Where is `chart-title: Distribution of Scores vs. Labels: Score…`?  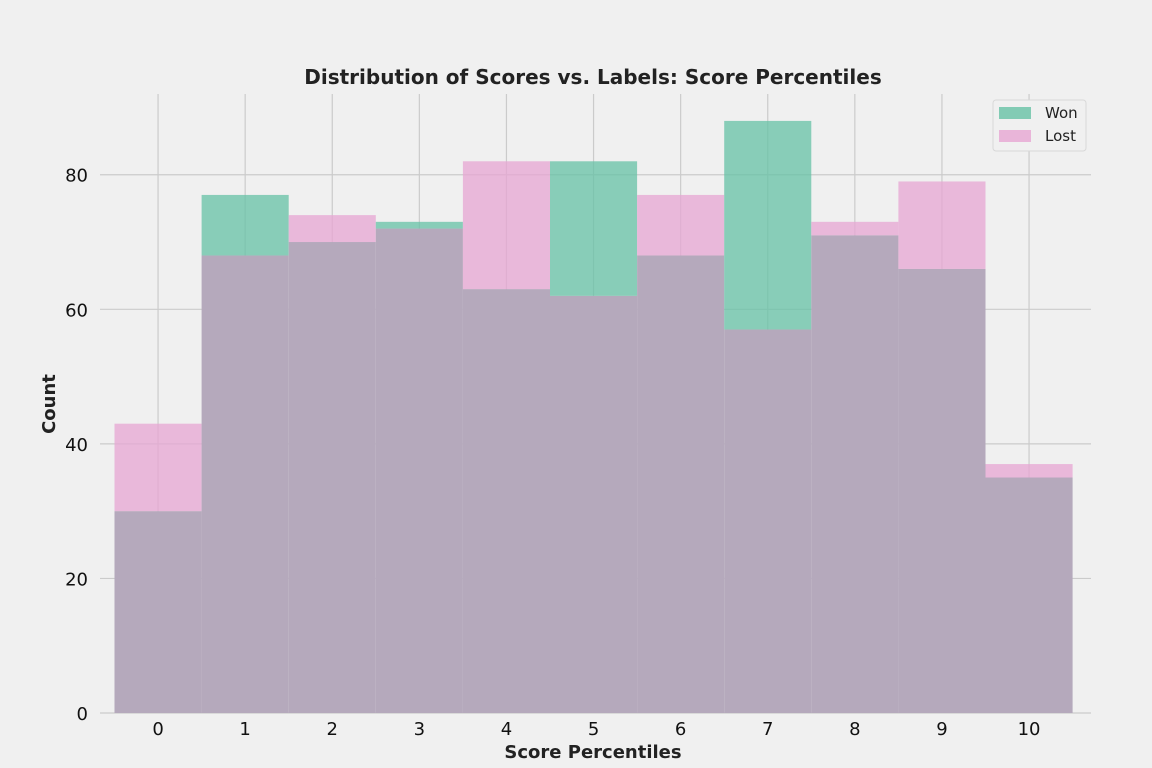 chart-title: Distribution of Scores vs. Labels: Score… is located at coordinates (592, 77).